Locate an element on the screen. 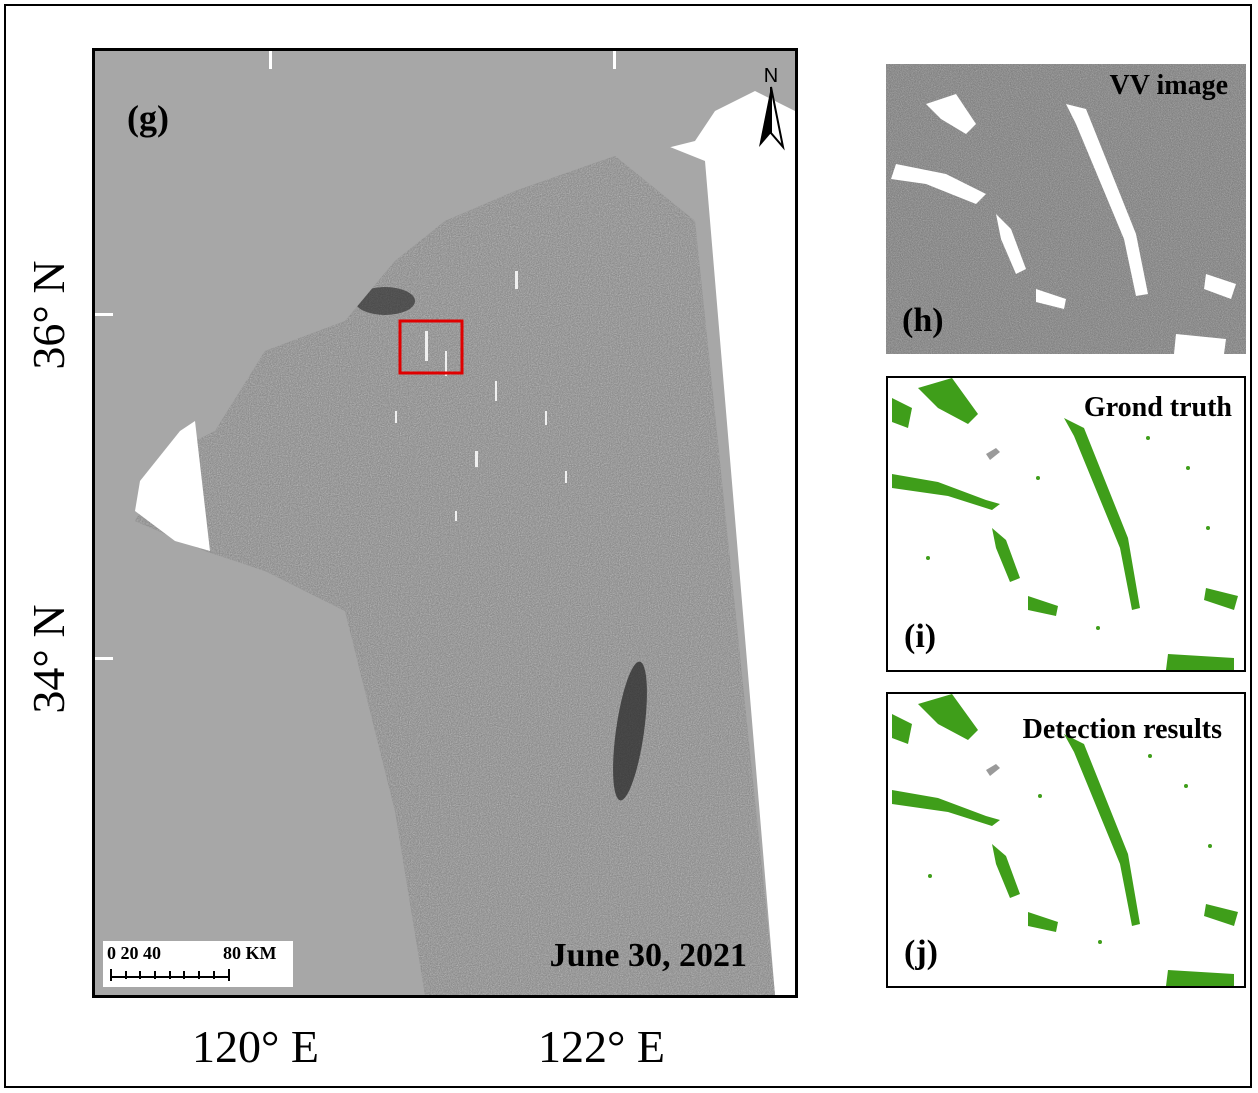 The image size is (1258, 1093). lat-label-36n: 36° N is located at coordinates (48, 315).